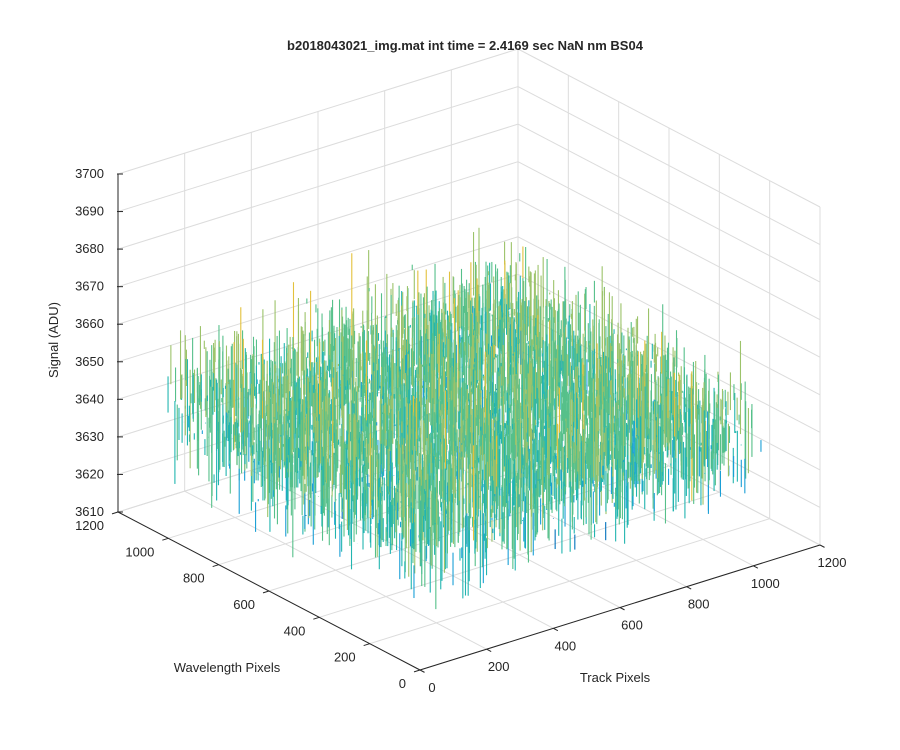 This screenshot has width=900, height=750. I want to click on x-tick-label: 800, so click(699, 604).